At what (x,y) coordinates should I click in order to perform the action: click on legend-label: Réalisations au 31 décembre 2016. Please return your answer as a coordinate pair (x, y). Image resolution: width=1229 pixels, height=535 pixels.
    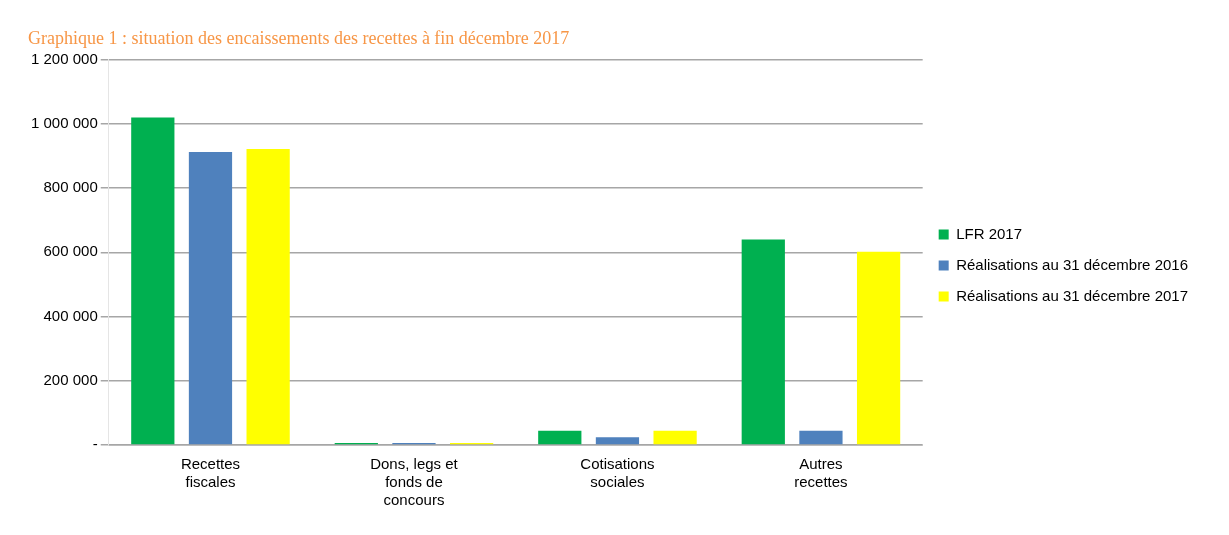
    Looking at the image, I should click on (1072, 264).